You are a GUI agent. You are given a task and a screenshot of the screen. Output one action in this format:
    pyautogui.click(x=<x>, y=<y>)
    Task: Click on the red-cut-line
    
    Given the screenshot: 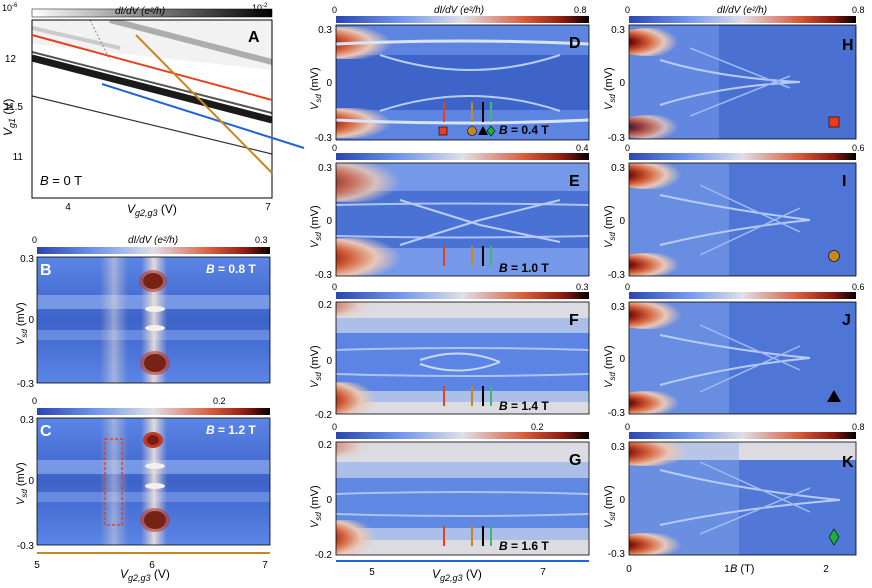 What is the action you would take?
    pyautogui.click(x=152, y=67)
    